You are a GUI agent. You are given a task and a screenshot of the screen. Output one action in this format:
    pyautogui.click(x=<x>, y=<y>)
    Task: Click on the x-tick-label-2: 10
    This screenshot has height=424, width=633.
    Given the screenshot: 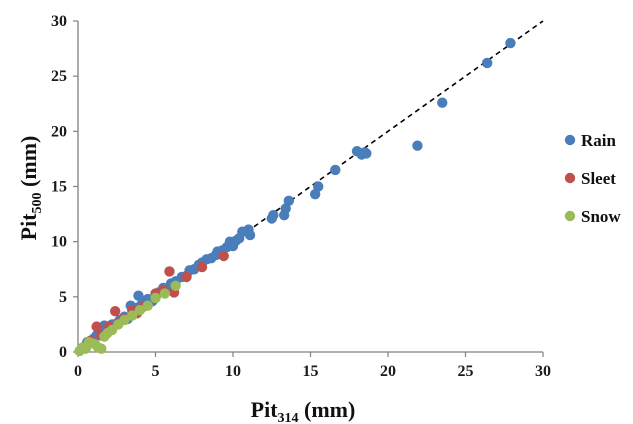 What is the action you would take?
    pyautogui.click(x=233, y=371)
    